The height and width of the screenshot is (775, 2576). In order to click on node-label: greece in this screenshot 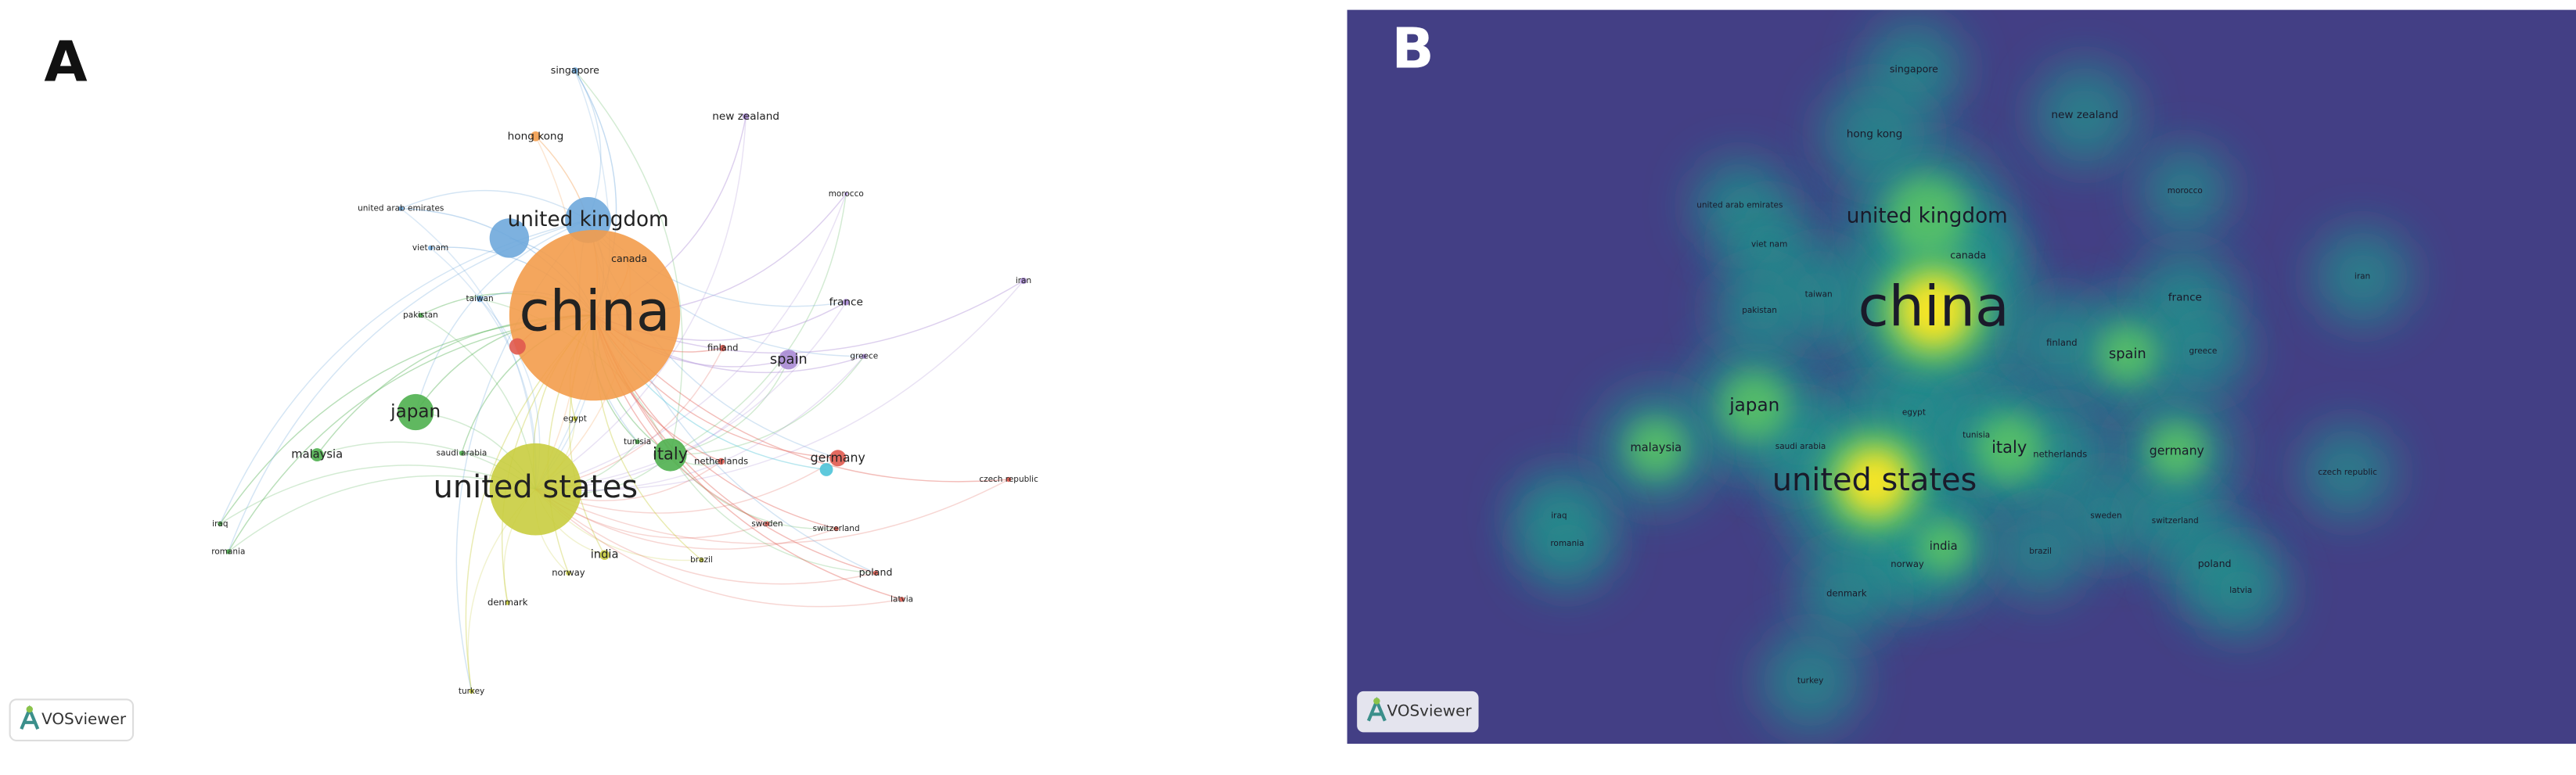, I will do `click(2203, 351)`.